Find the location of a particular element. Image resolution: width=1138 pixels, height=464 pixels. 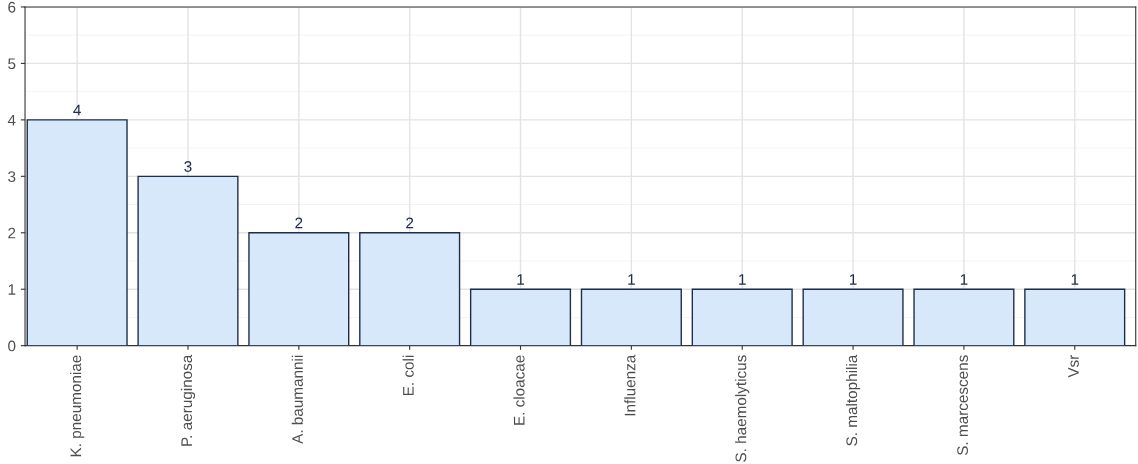

x-tick-label: S. maltophilia is located at coordinates (853, 400).